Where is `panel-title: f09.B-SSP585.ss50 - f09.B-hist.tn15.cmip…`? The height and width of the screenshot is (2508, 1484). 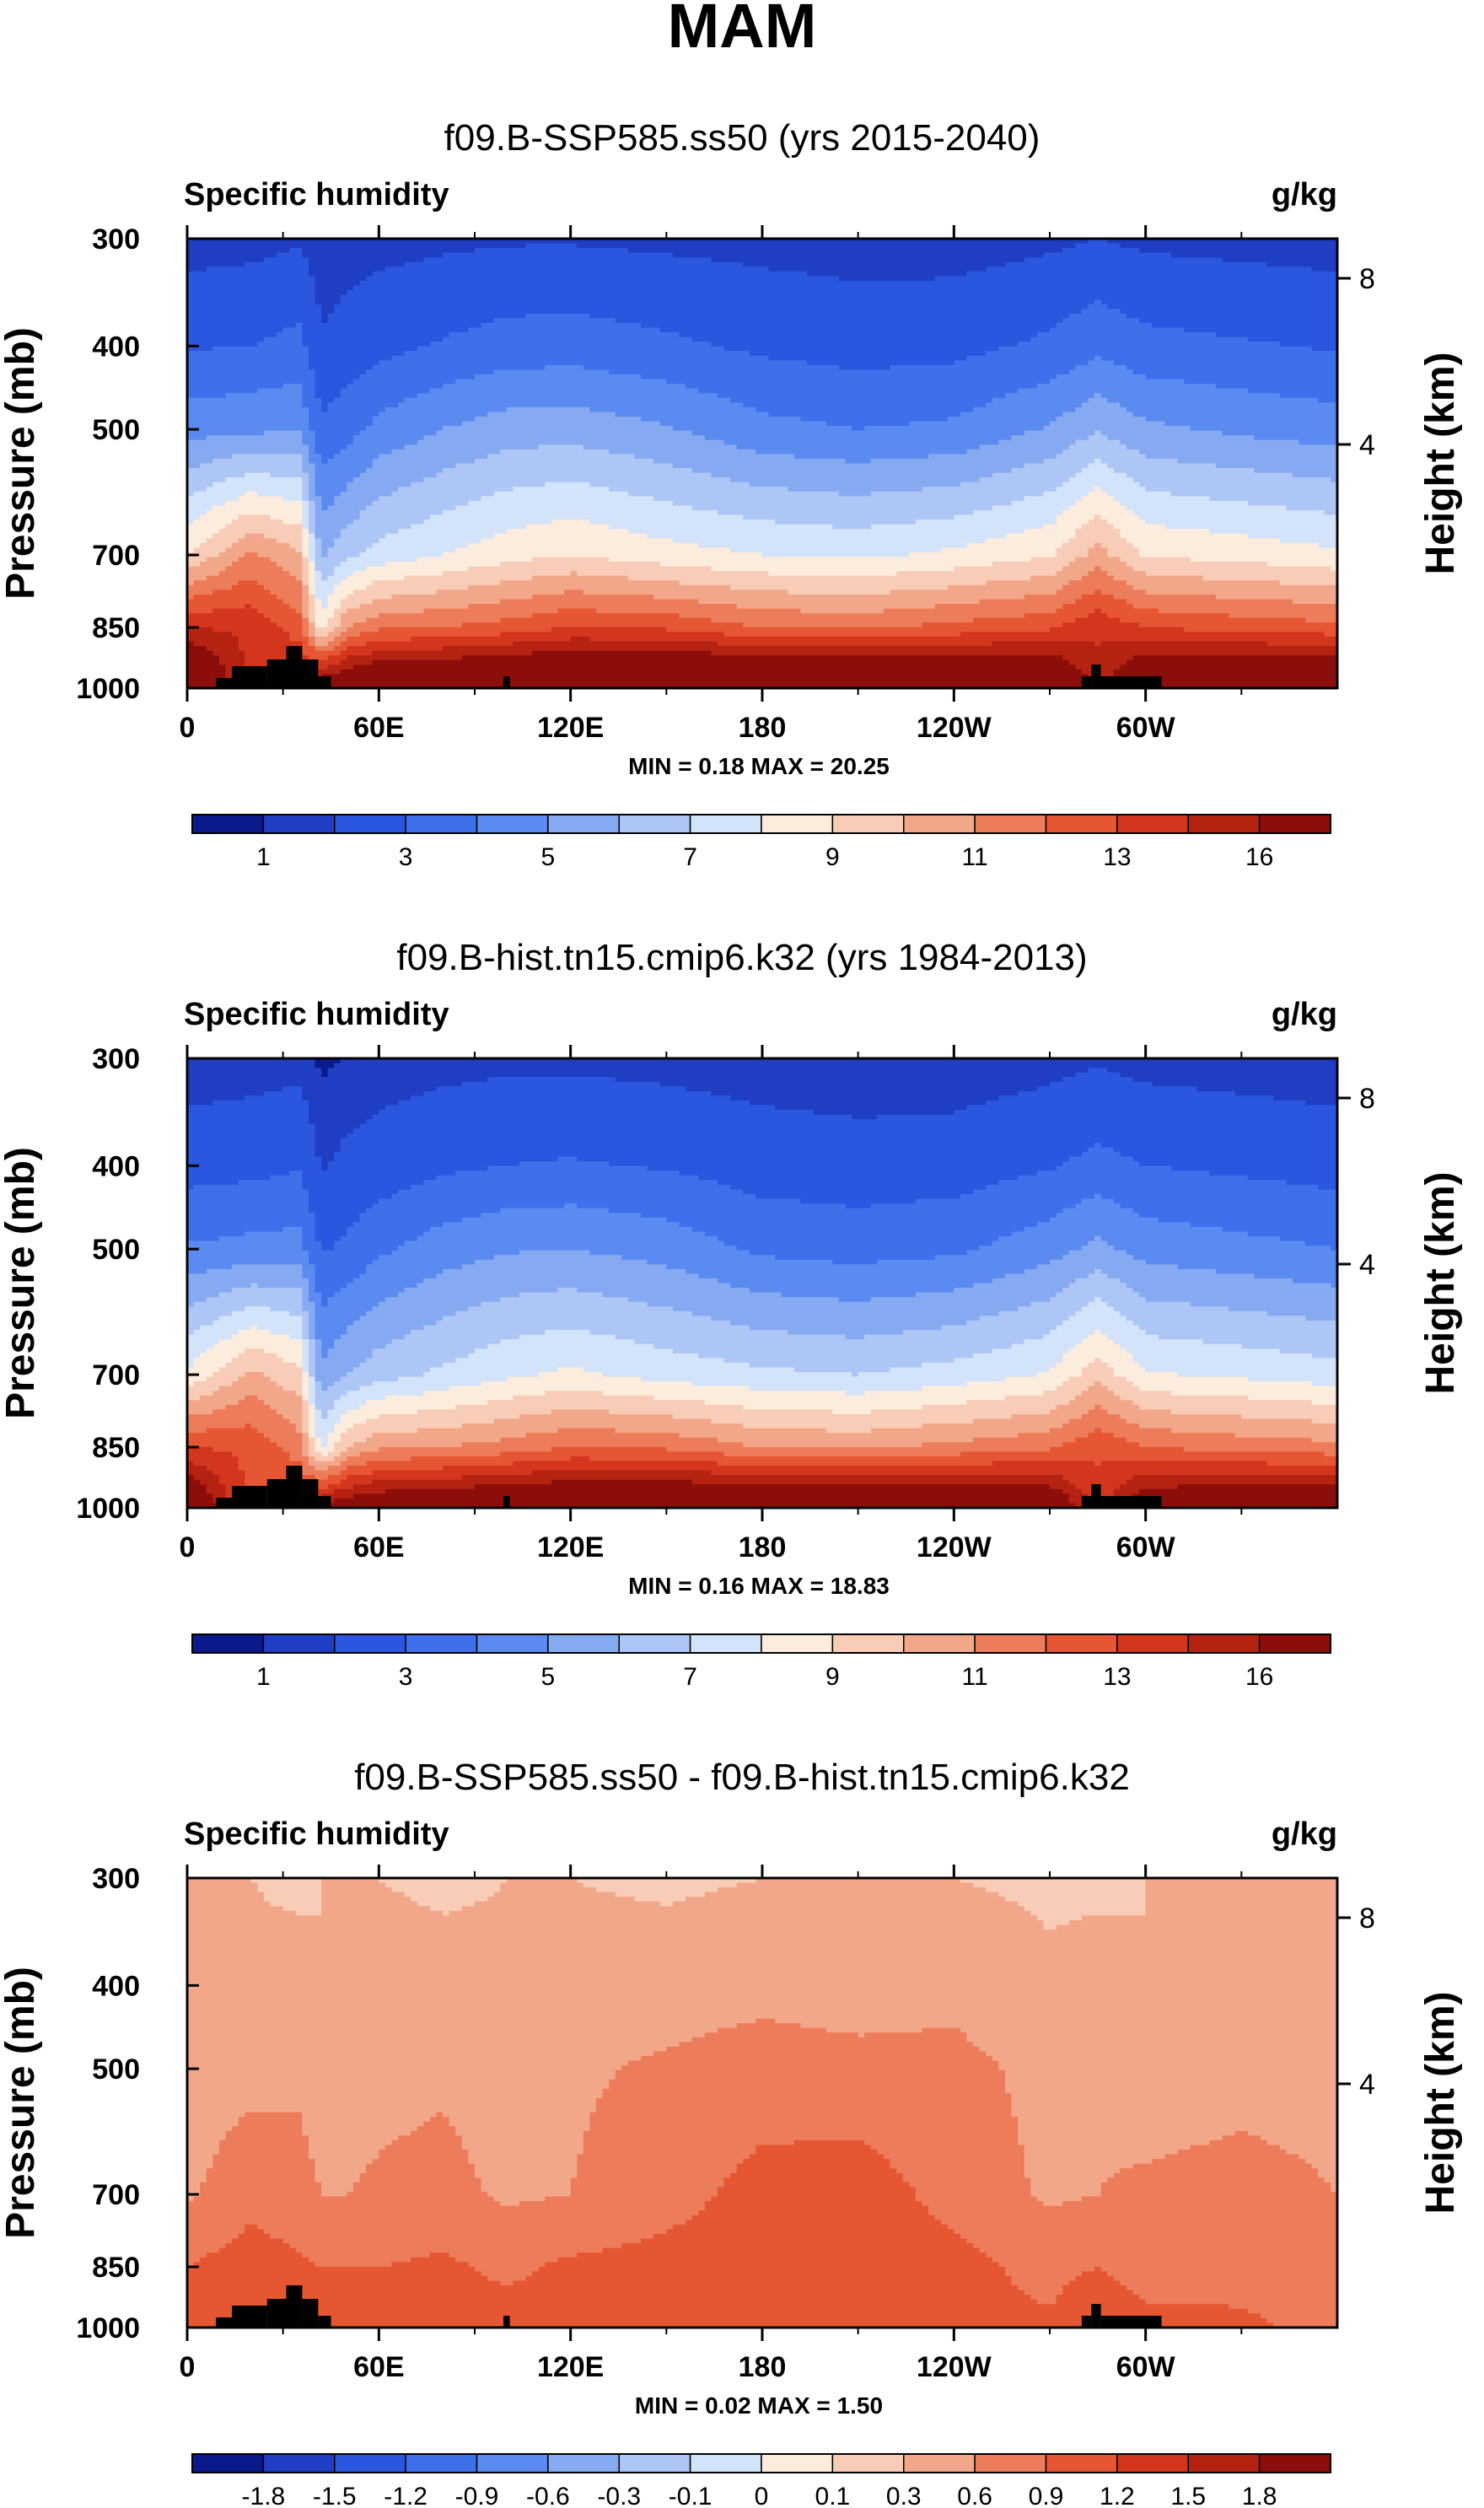 panel-title: f09.B-SSP585.ss50 - f09.B-hist.tn15.cmip… is located at coordinates (742, 1777).